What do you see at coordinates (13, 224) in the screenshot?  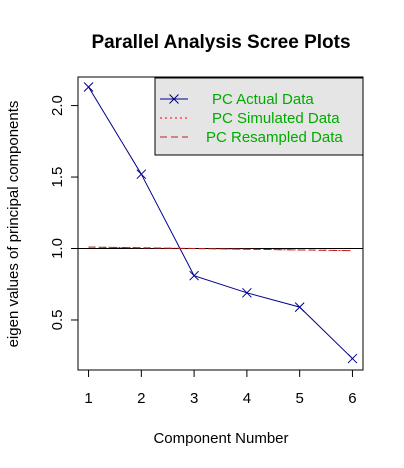 I see `y-axis-label: eigen values of principal components` at bounding box center [13, 224].